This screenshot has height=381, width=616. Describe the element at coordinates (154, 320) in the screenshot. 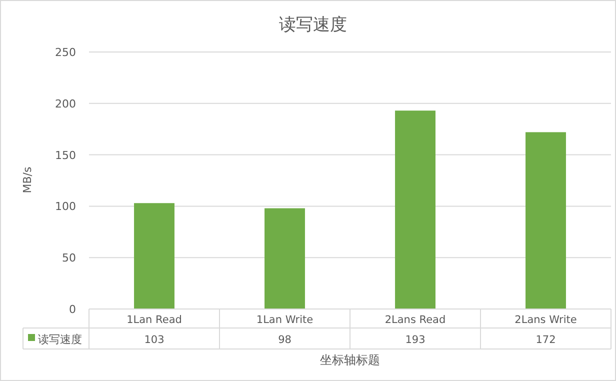

I see `x-tick-label: 1Lan Read` at that location.